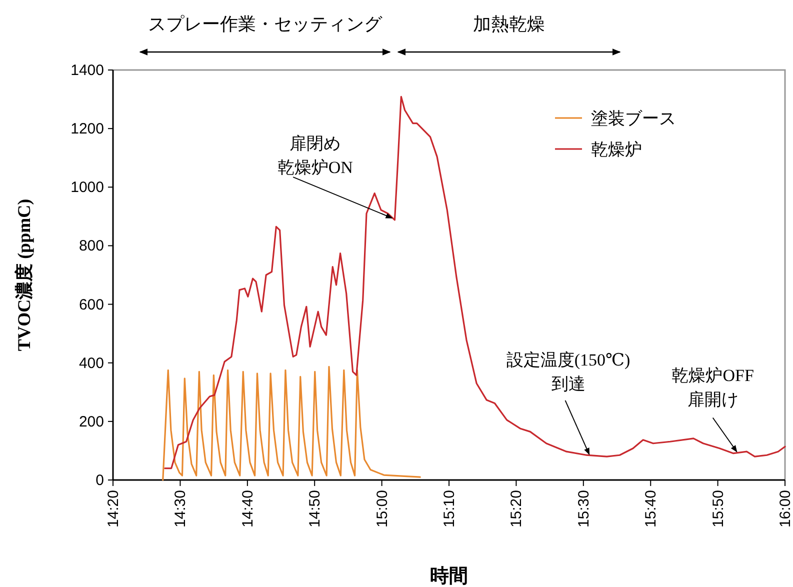 Image resolution: width=793 pixels, height=587 pixels. I want to click on y-tick-label: 0, so click(100, 480).